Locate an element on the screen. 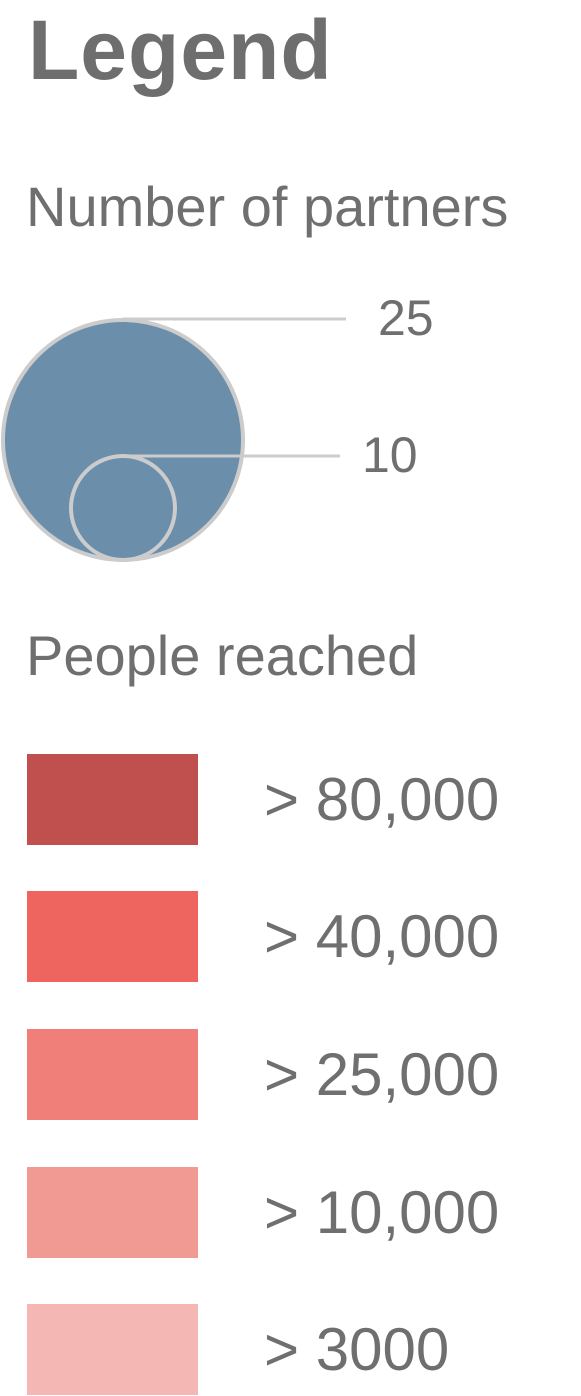  color-swatch-label: > 80,000 is located at coordinates (382, 799).